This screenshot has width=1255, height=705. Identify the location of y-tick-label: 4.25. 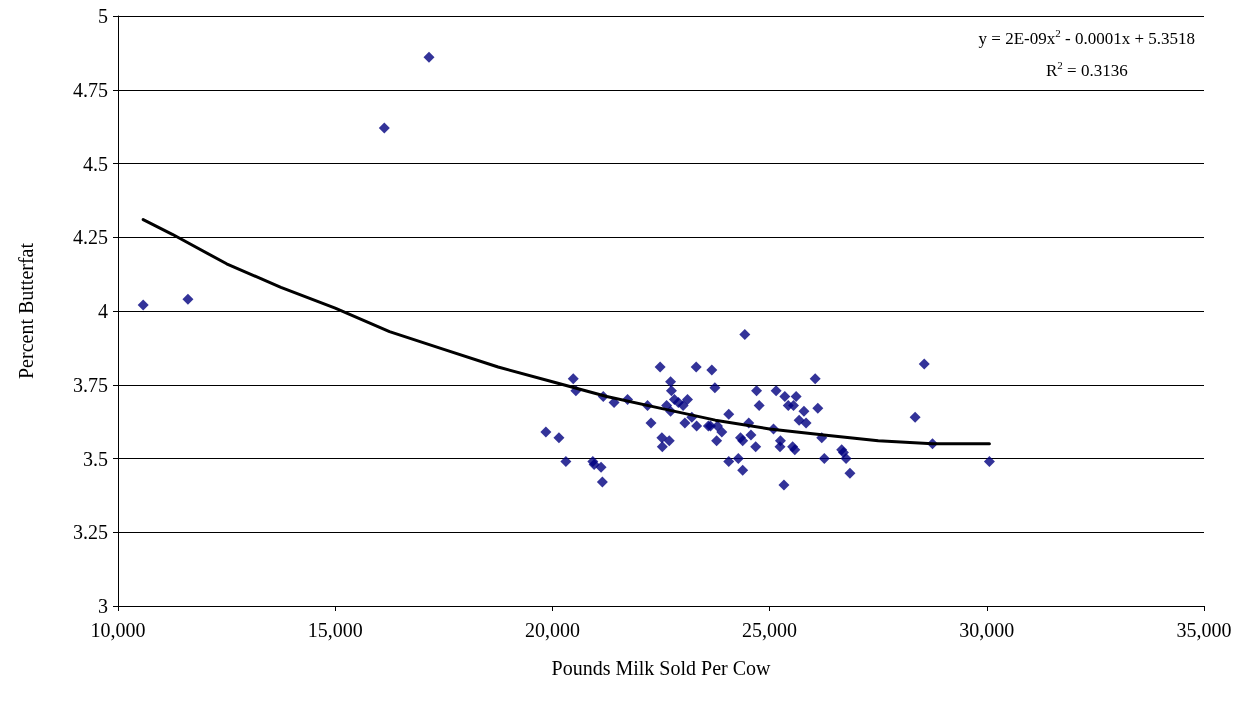
(90, 237).